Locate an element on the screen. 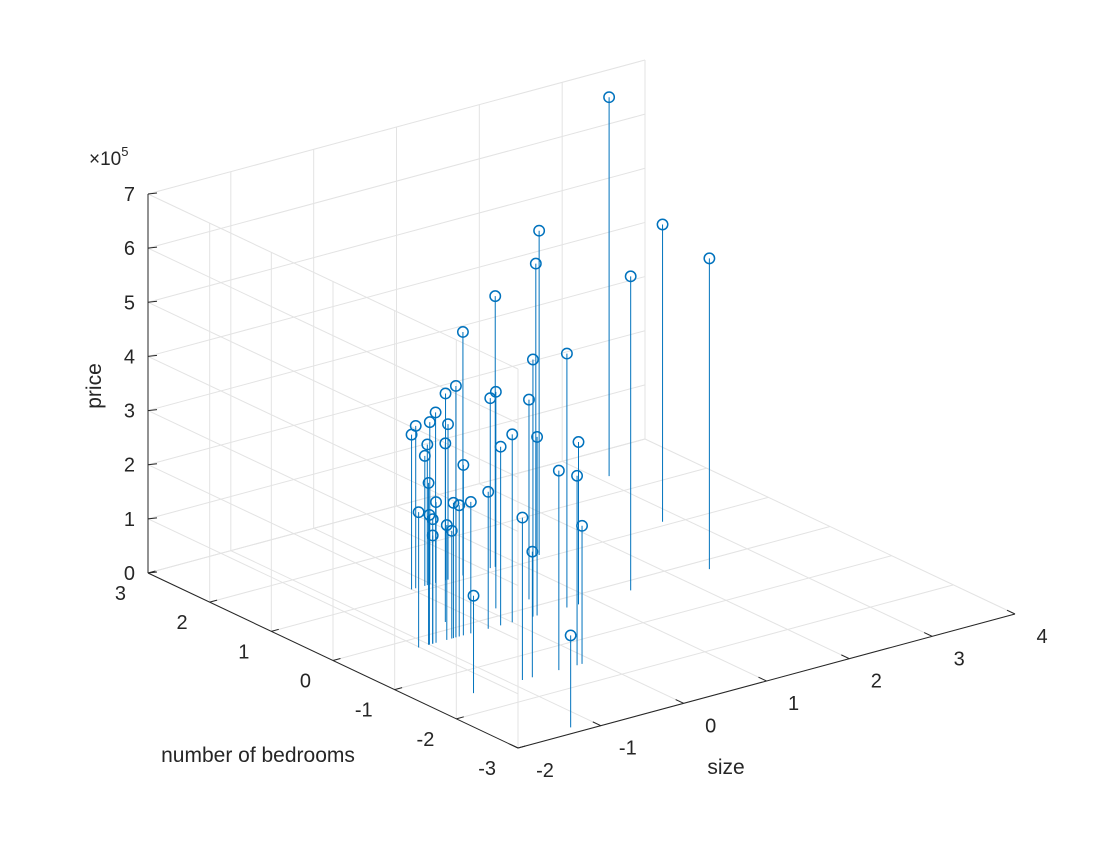 The width and height of the screenshot is (1120, 845). y-tick-label: 2 is located at coordinates (182, 623).